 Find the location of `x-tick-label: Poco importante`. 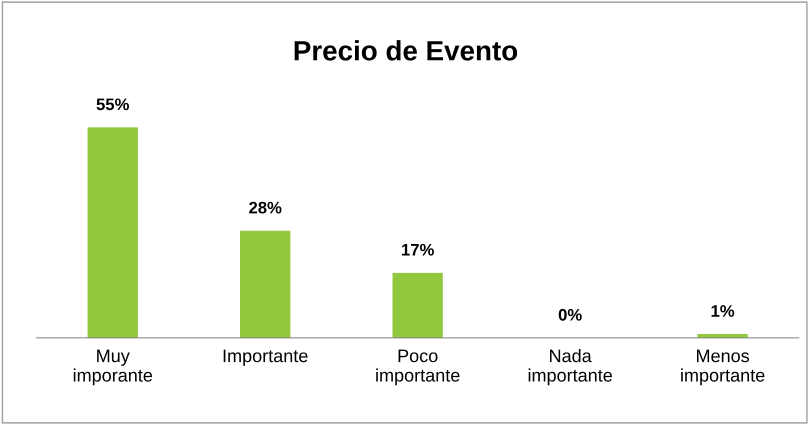

x-tick-label: Poco importante is located at coordinates (418, 368).